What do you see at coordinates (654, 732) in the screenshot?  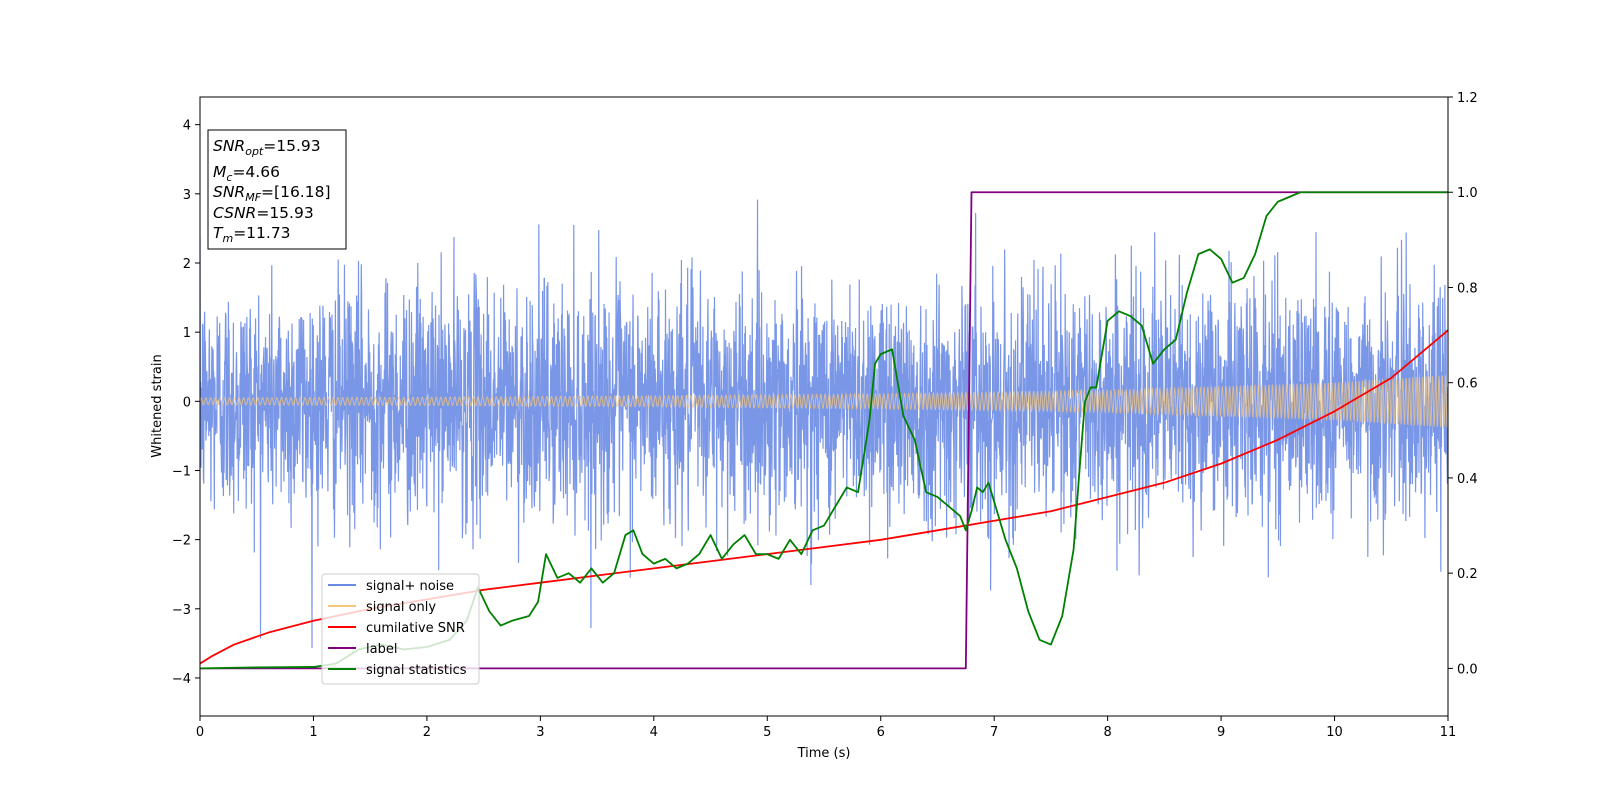 I see `x-tick-label: 4` at bounding box center [654, 732].